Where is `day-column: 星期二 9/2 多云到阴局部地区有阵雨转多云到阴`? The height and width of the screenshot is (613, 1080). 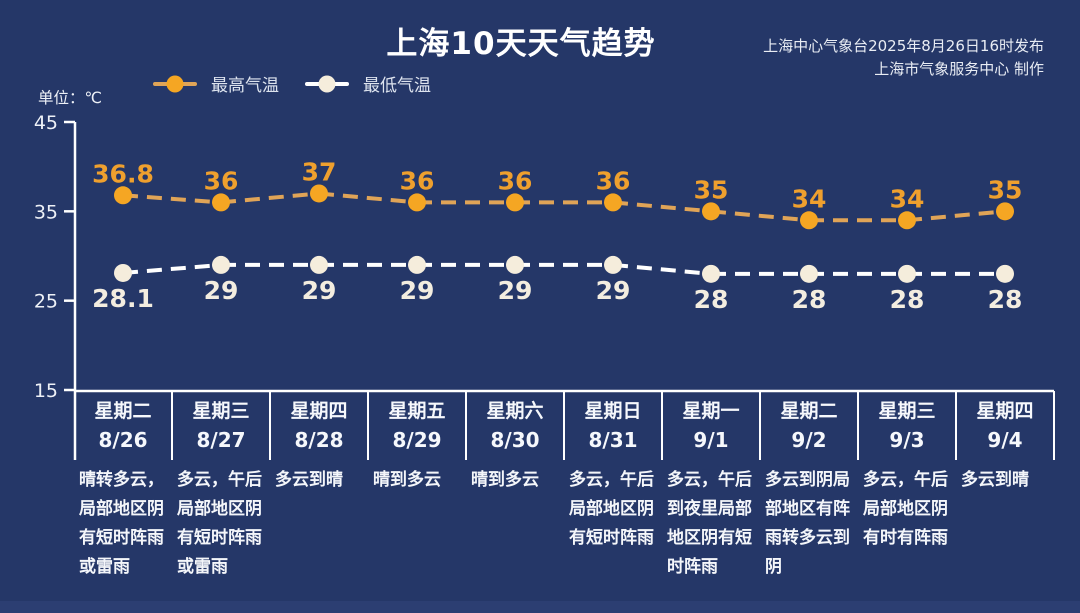
day-column: 星期二 9/2 多云到阴局部地区有阵雨转多云到阴 is located at coordinates (809, 490).